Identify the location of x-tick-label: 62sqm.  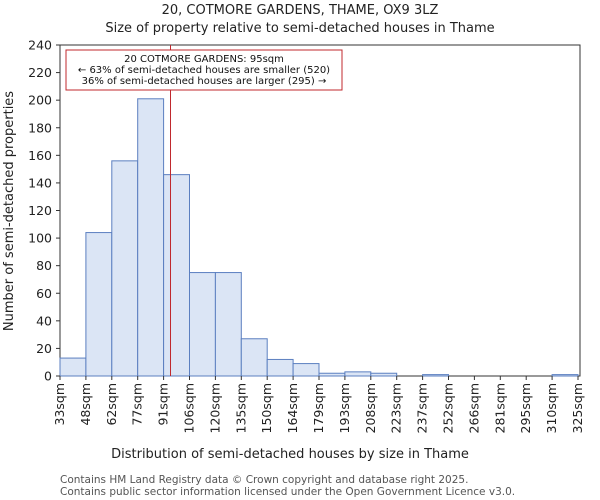
(111, 404).